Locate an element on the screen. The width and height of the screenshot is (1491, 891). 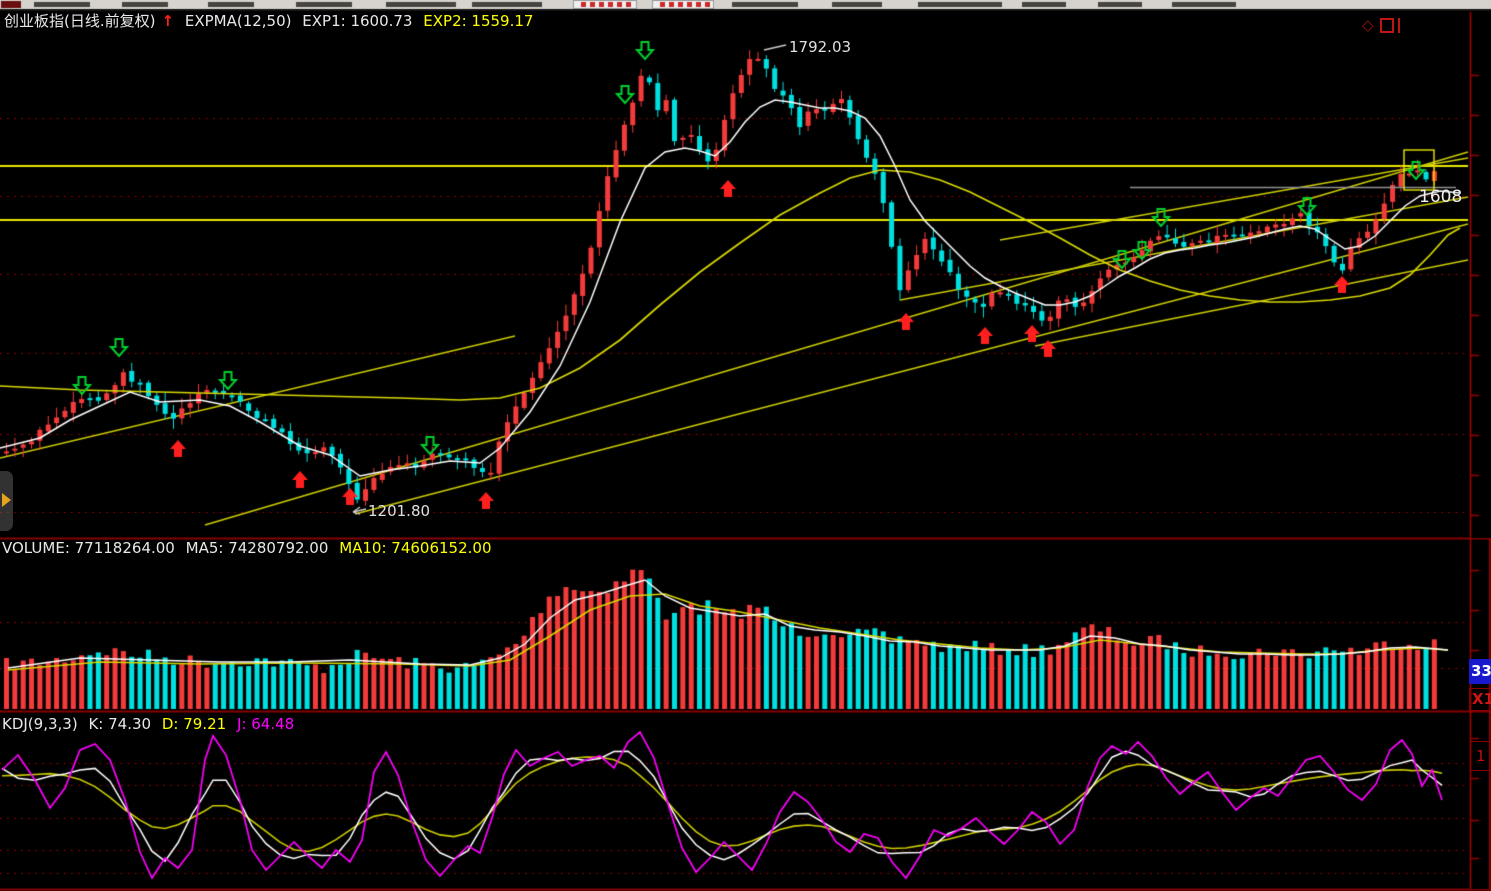
volume-ma5-value: MA5: 74280792.00 is located at coordinates (257, 548).